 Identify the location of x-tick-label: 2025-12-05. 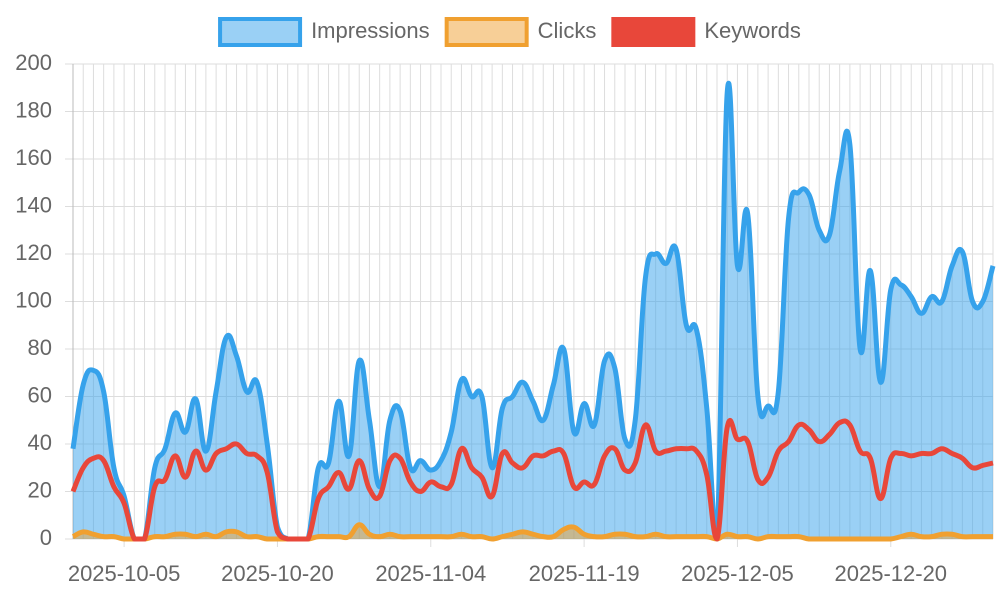
(737, 573).